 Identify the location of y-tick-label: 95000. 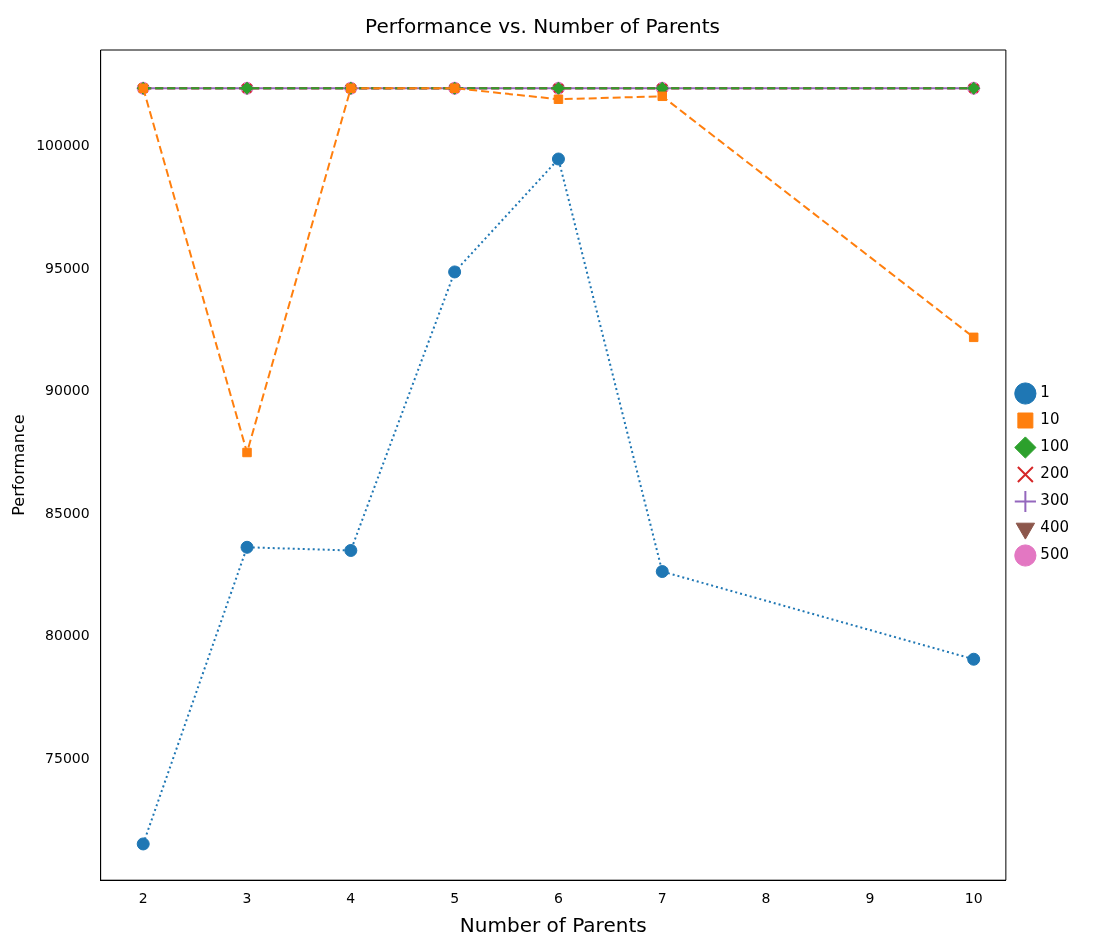
(67, 267).